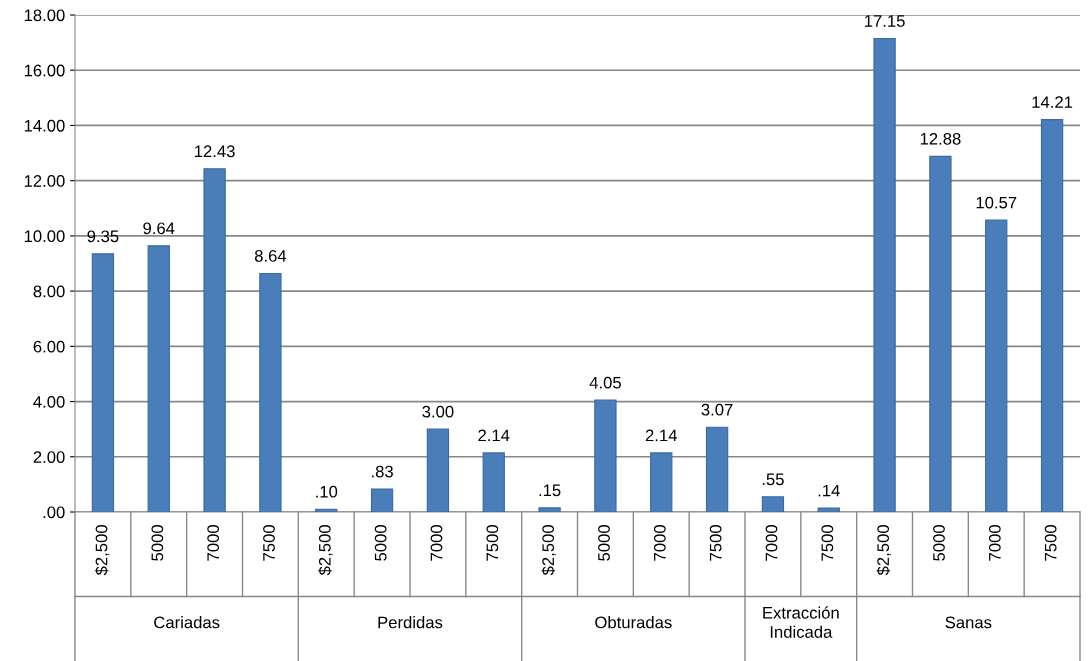  Describe the element at coordinates (187, 622) in the screenshot. I see `text: Cariadas` at that location.